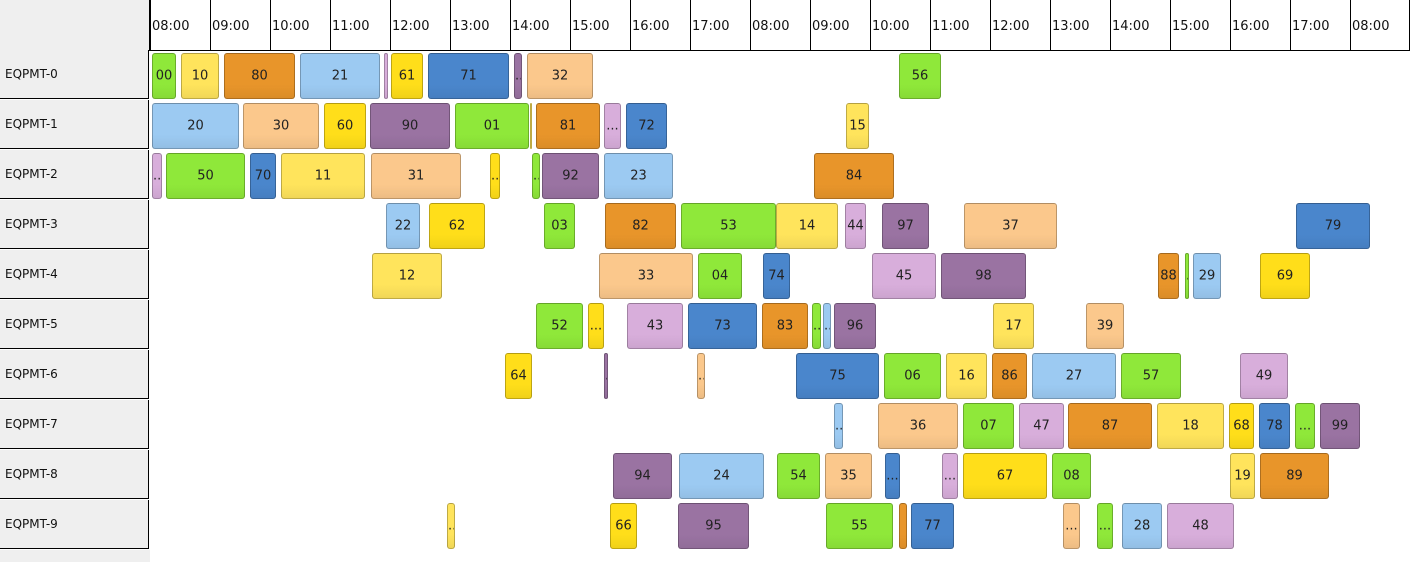 Image resolution: width=1410 pixels, height=562 pixels. What do you see at coordinates (74, 274) in the screenshot?
I see `resource-label: EQPMT-4` at bounding box center [74, 274].